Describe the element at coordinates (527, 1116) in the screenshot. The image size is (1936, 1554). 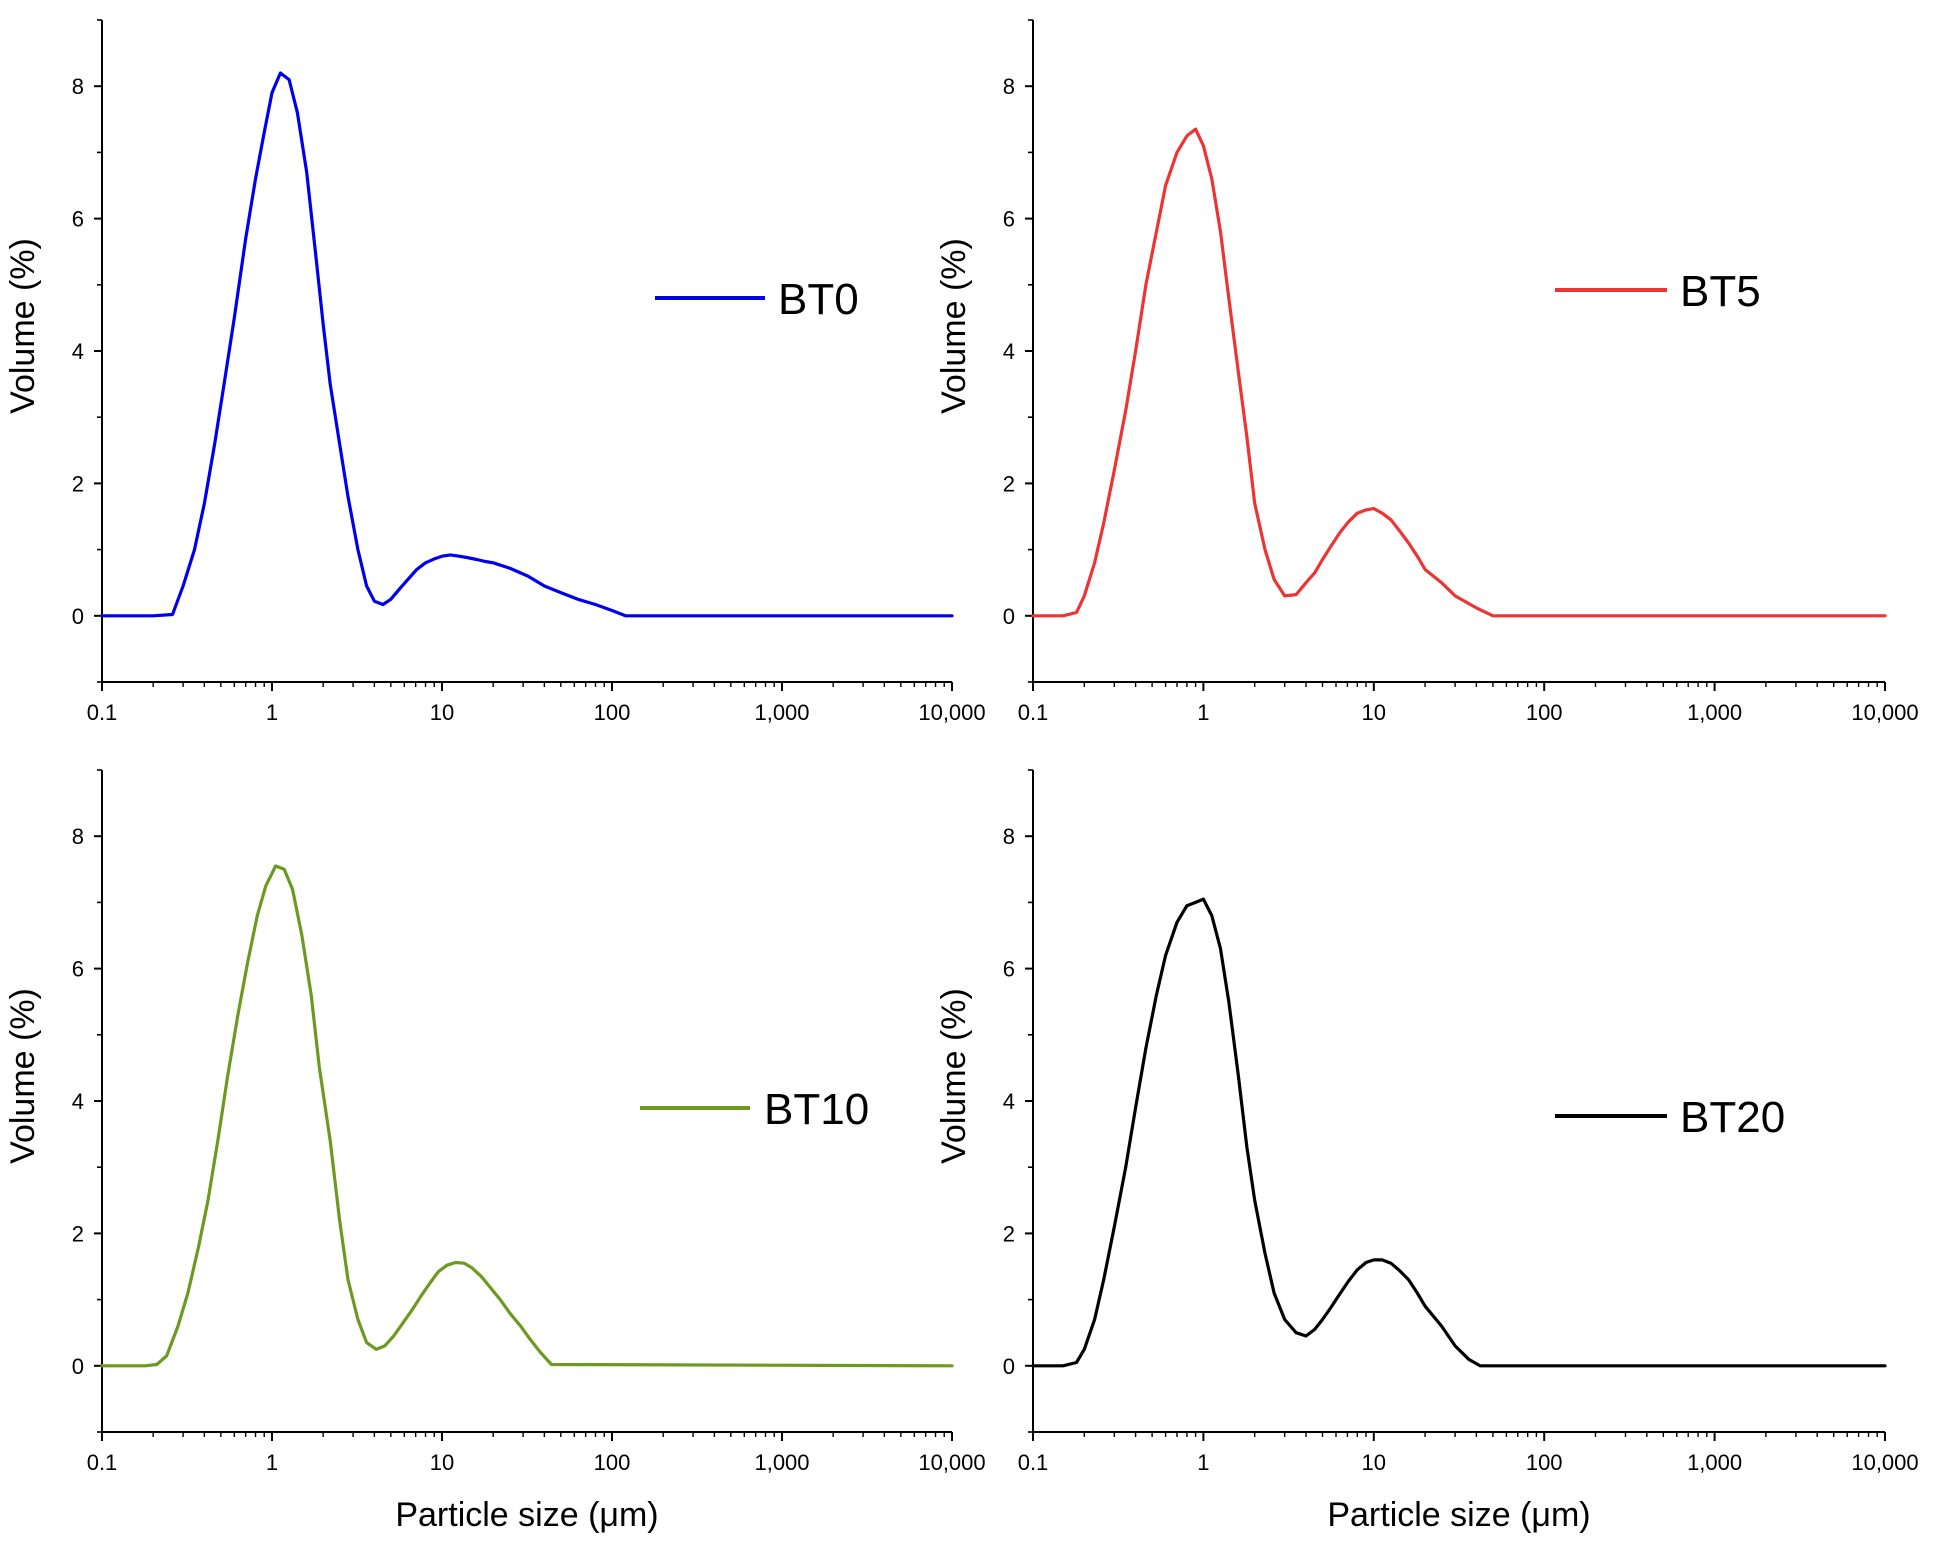
I see `series-line-bt10` at that location.